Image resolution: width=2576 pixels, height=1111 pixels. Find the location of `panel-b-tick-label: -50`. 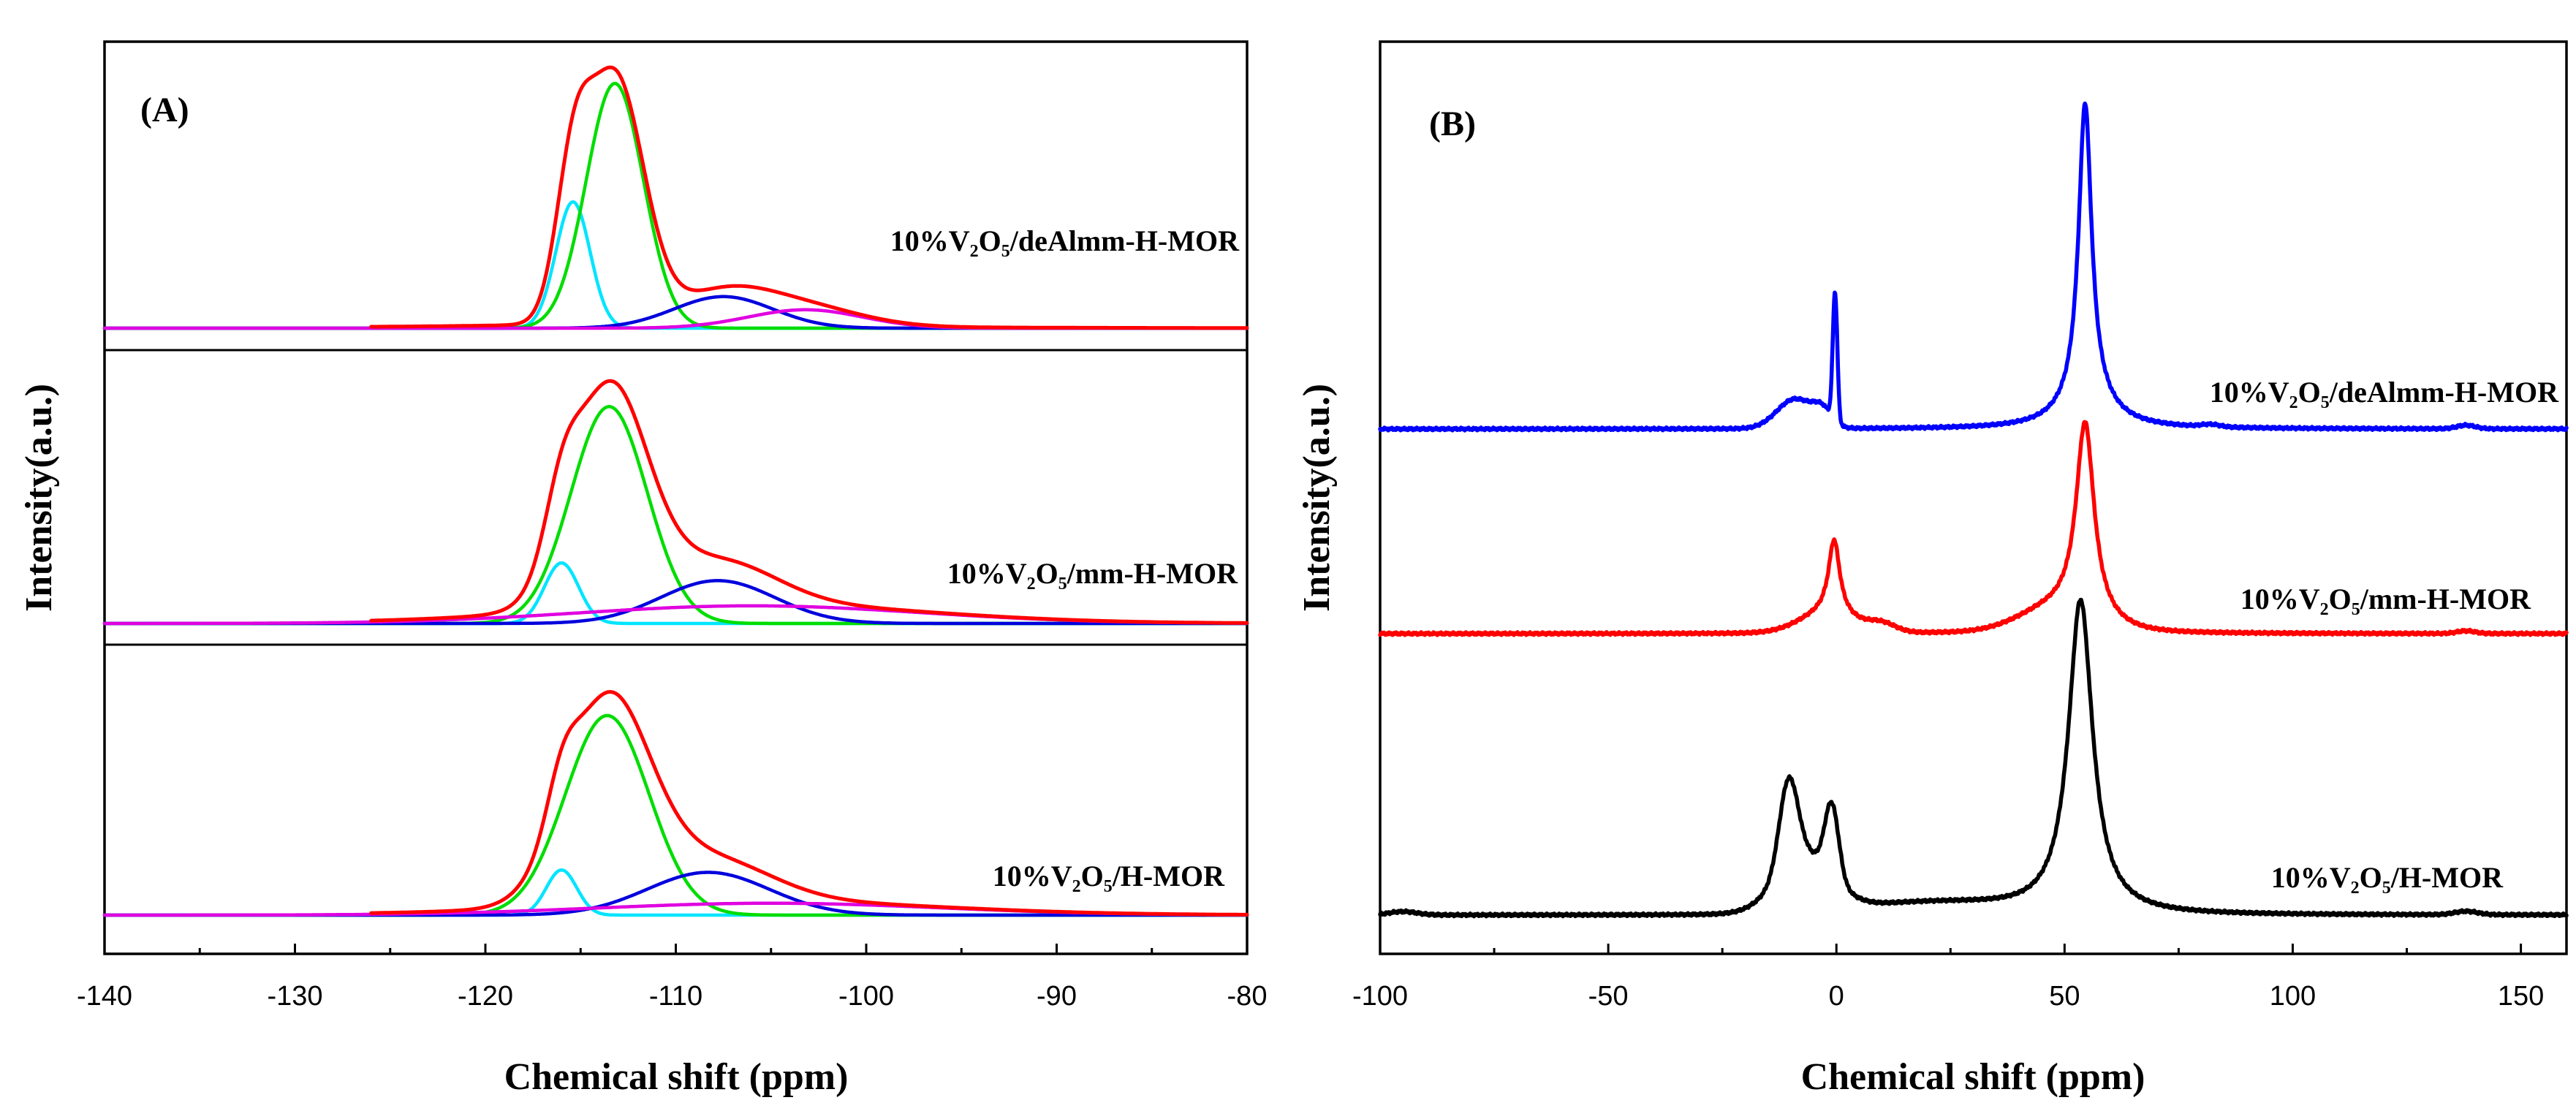

panel-b-tick-label: -50 is located at coordinates (1608, 996).